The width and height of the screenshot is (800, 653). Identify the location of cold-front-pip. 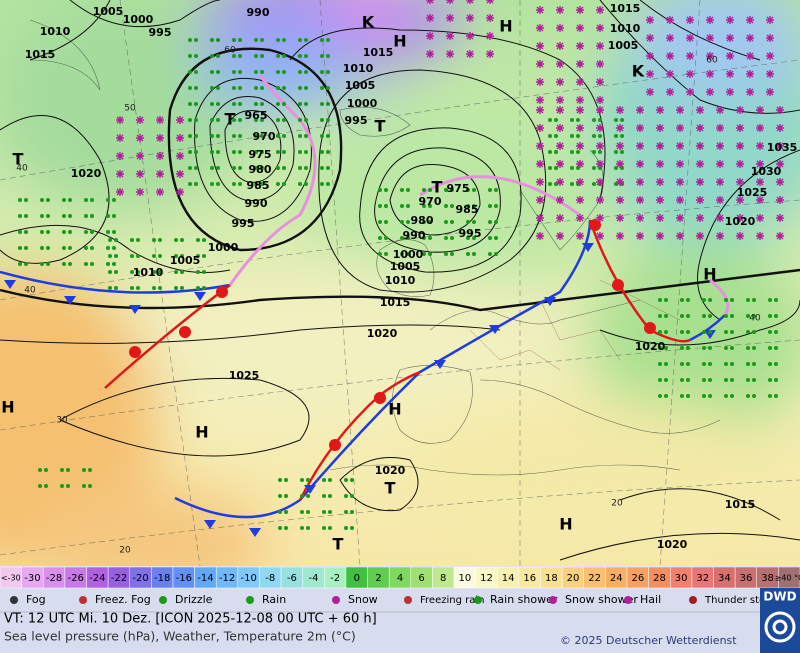
(495, 329).